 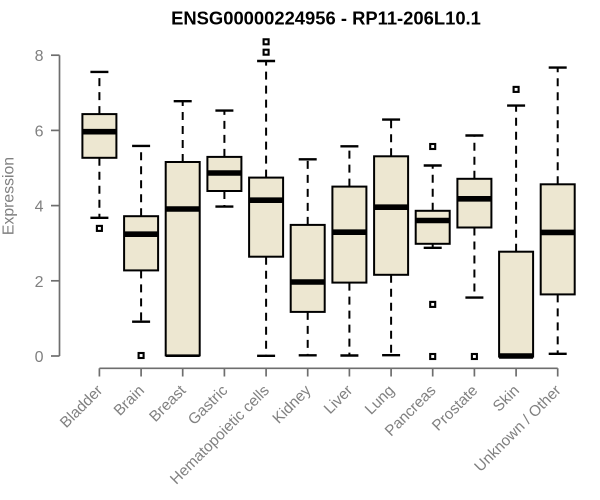 What do you see at coordinates (9, 196) in the screenshot?
I see `svg-text: Expression` at bounding box center [9, 196].